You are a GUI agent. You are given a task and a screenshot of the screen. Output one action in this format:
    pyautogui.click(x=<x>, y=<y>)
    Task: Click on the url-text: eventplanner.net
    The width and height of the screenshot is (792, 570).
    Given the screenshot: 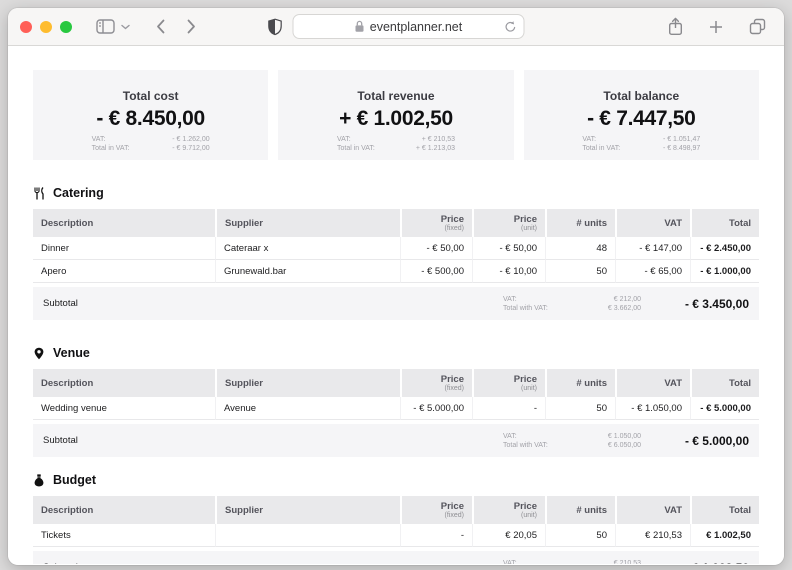 What is the action you would take?
    pyautogui.click(x=416, y=26)
    